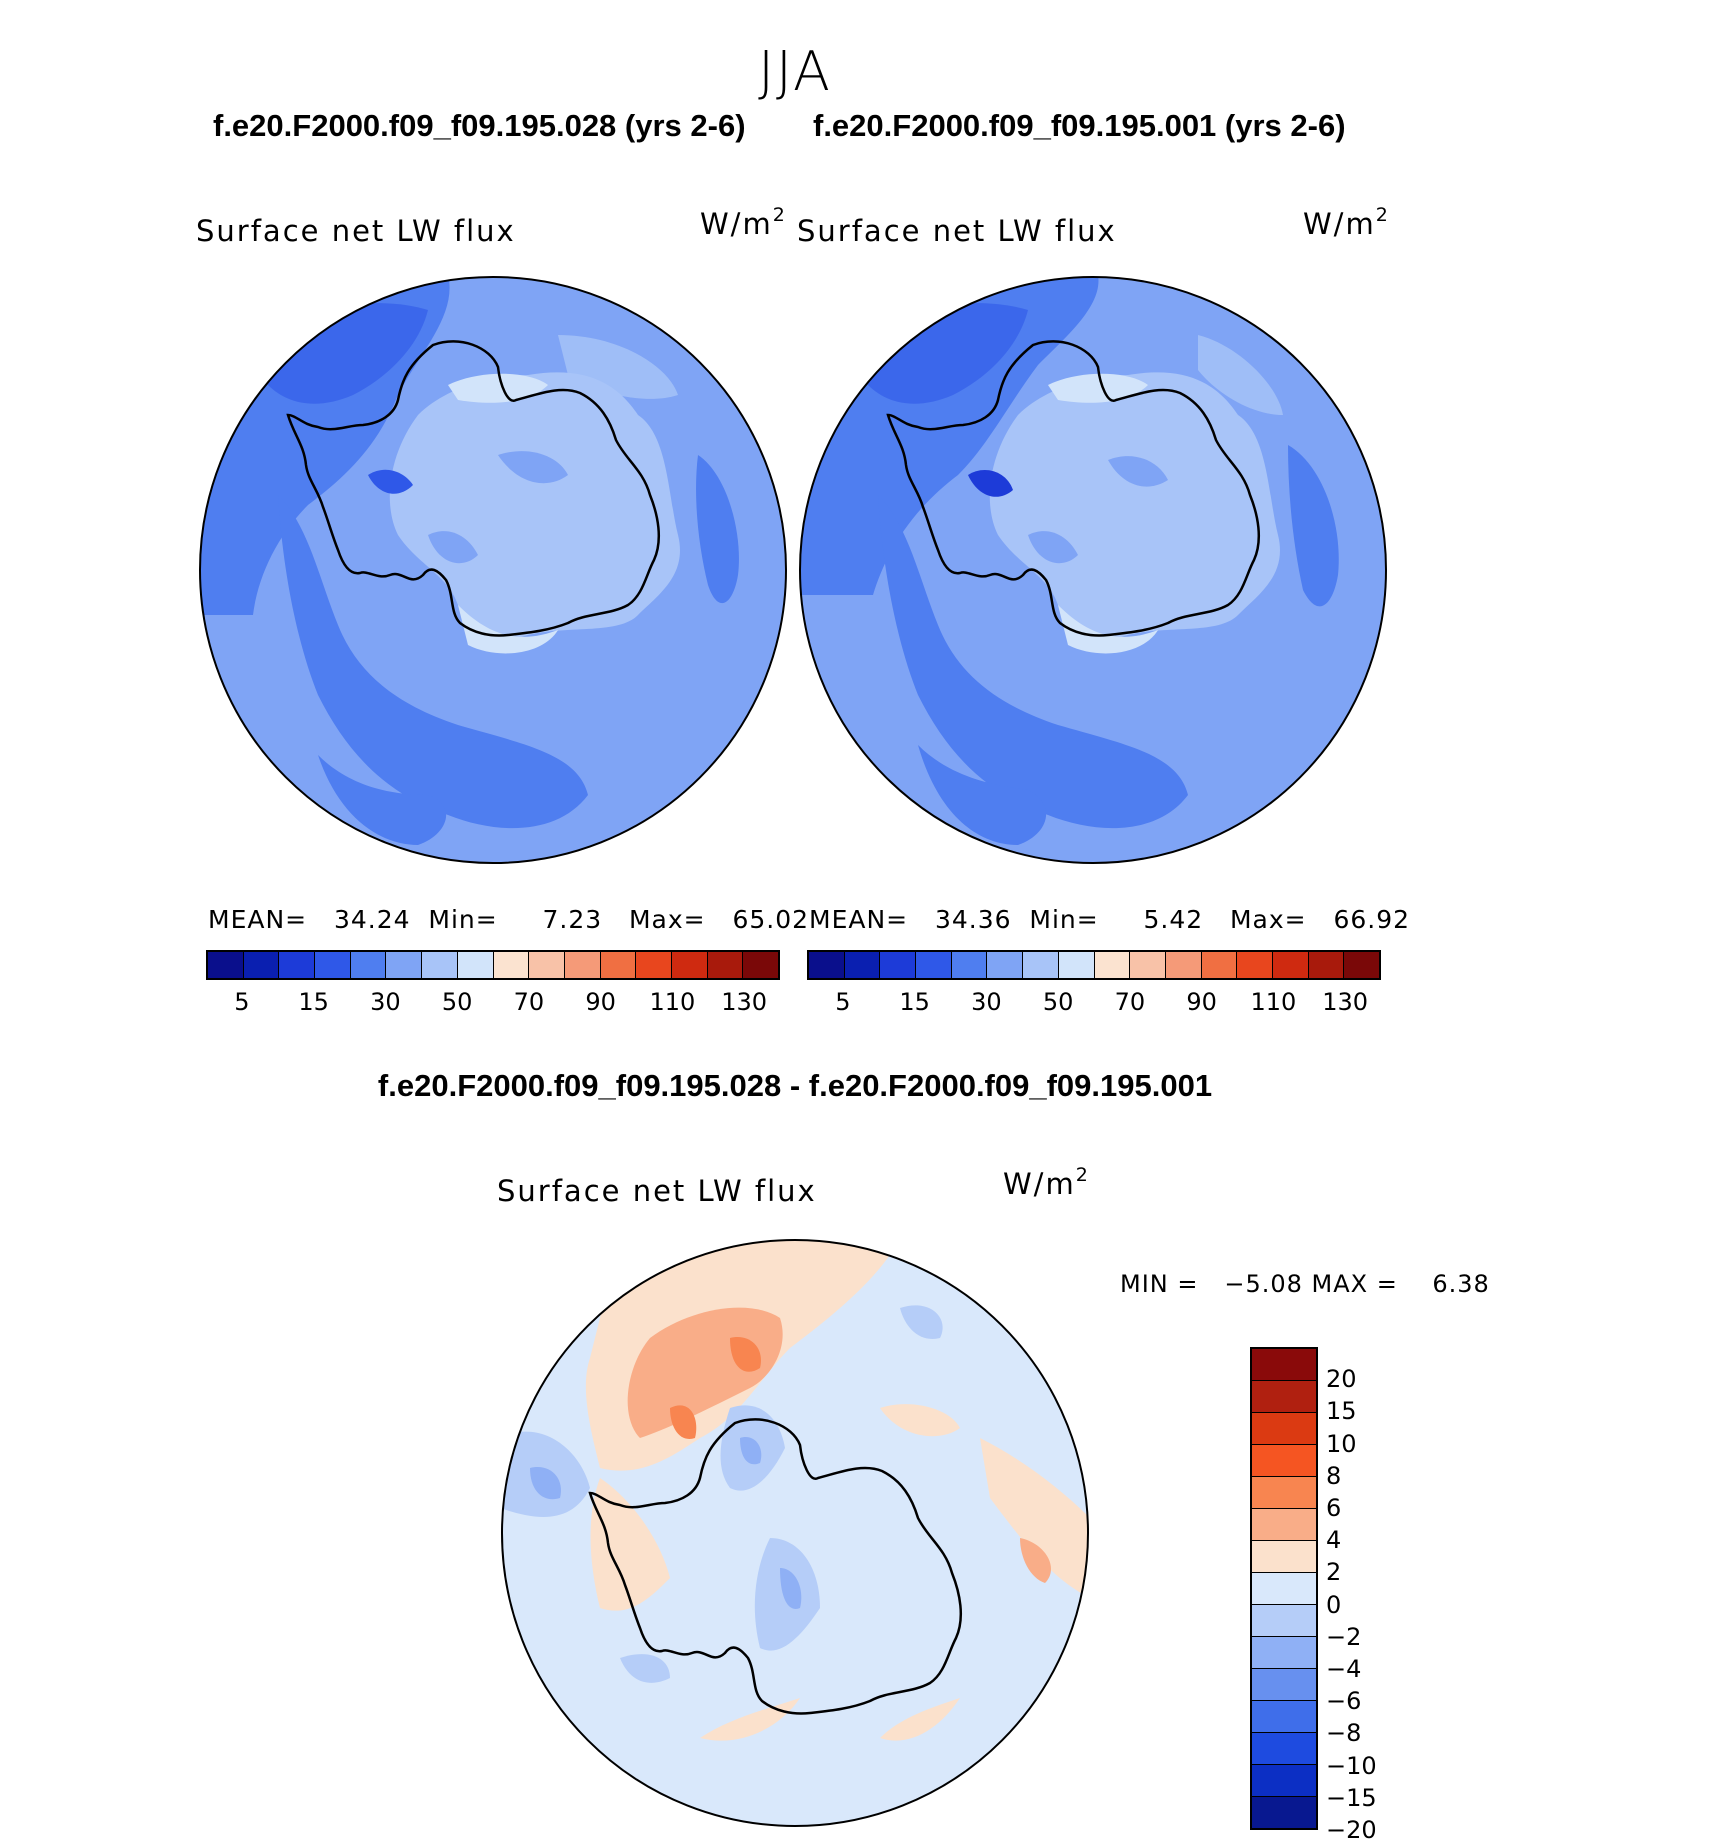 The image size is (1710, 1844). What do you see at coordinates (914, 1002) in the screenshot?
I see `colorbar-case-b-tick-label: 15` at bounding box center [914, 1002].